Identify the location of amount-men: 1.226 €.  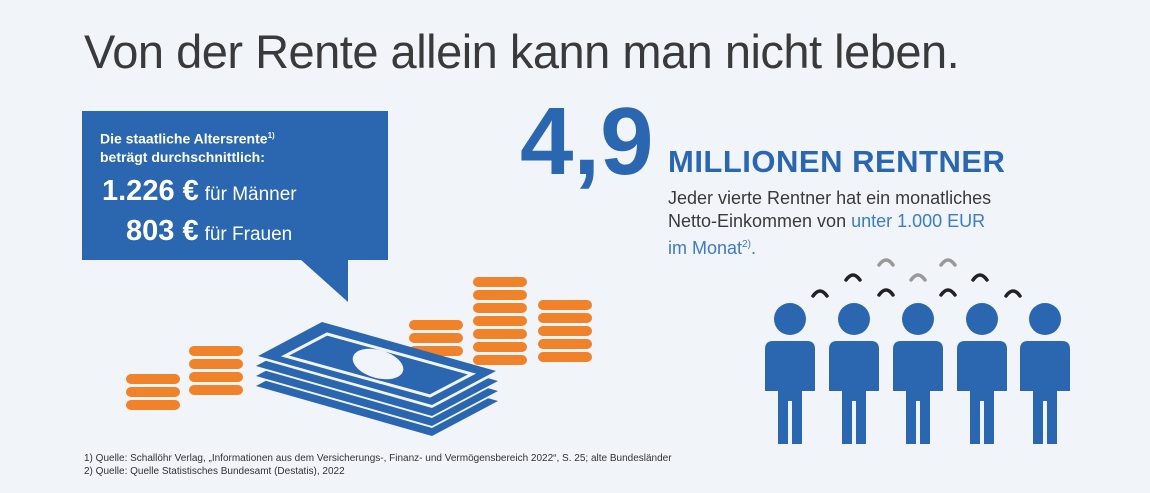
(150, 191).